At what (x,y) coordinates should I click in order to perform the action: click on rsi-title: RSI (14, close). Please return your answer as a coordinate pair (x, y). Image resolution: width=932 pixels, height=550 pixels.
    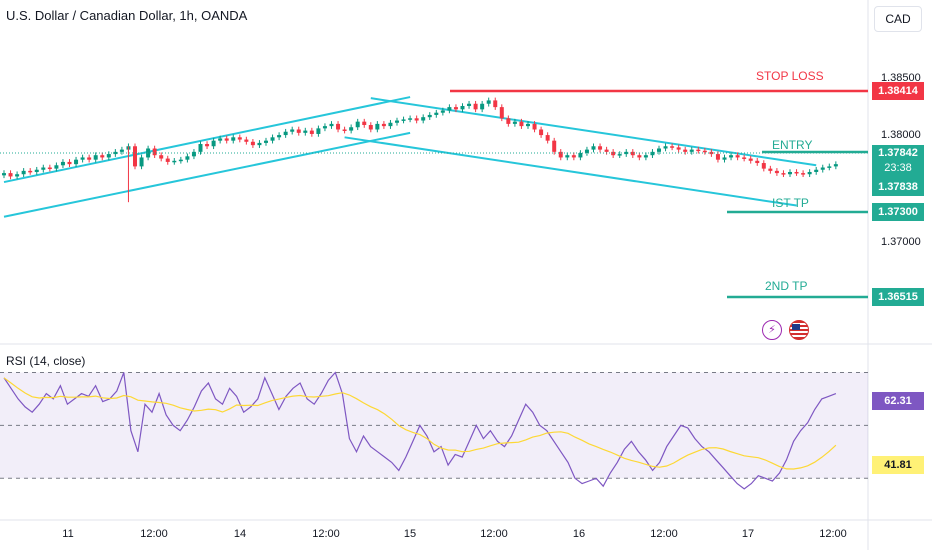
    Looking at the image, I should click on (46, 361).